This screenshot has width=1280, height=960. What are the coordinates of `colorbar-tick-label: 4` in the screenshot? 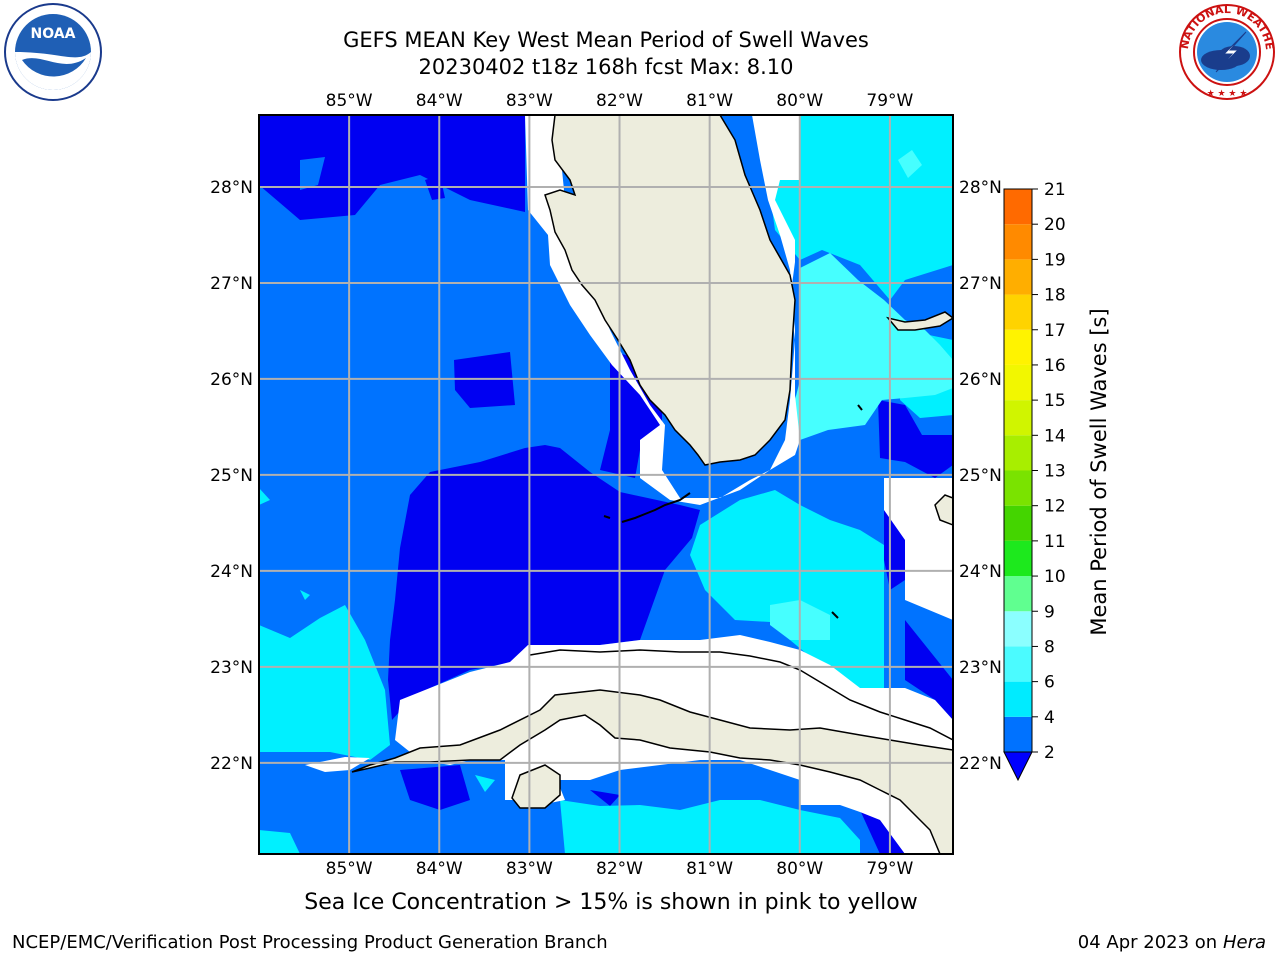 It's located at (1049, 718).